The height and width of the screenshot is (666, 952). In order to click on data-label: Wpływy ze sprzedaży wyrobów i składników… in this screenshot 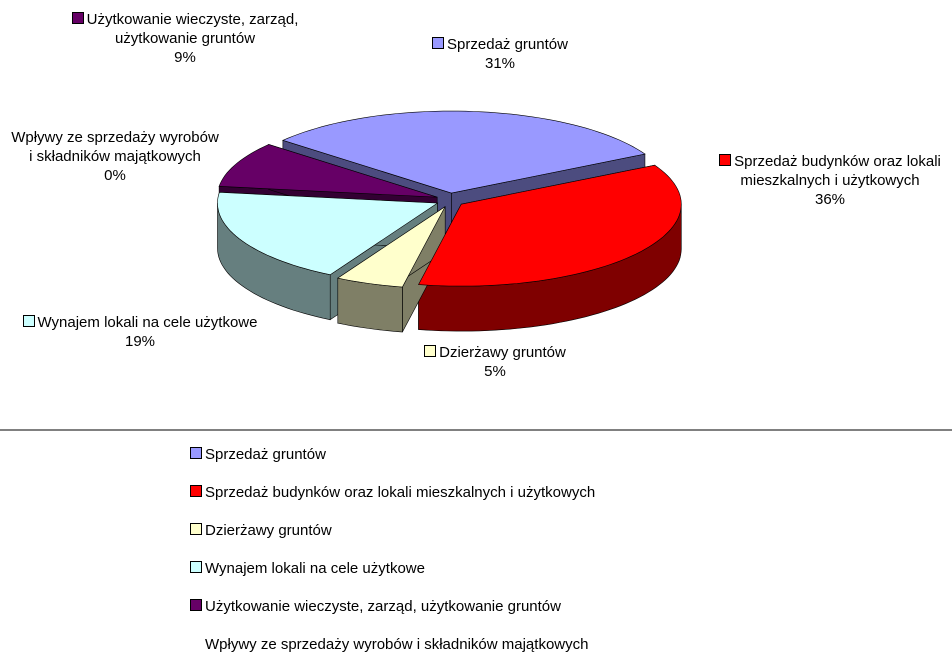, I will do `click(115, 156)`.